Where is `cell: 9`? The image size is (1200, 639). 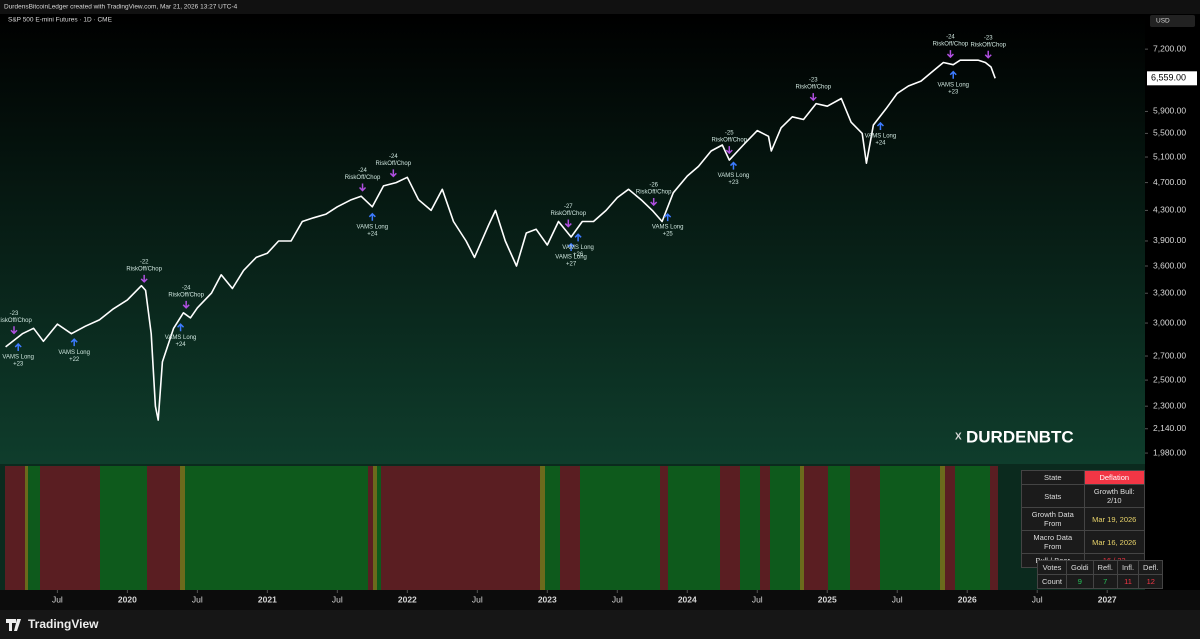 cell: 9 is located at coordinates (1080, 581).